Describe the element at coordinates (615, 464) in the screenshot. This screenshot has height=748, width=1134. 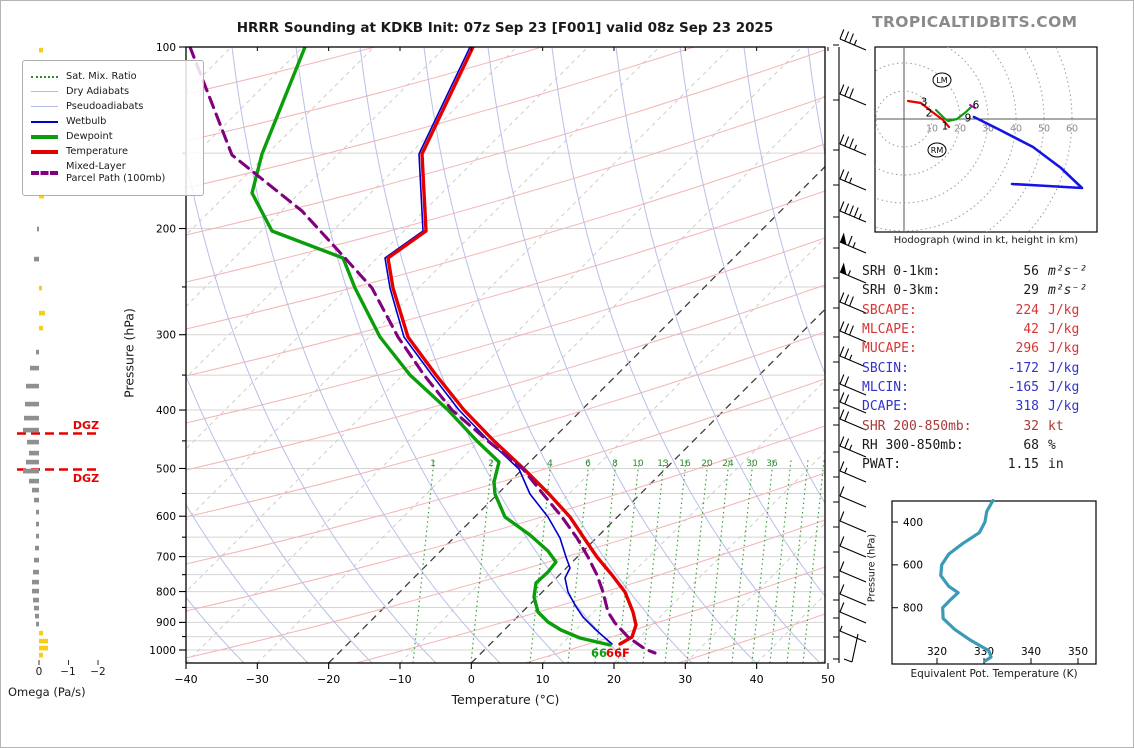
I see `svg-text: 8` at that location.